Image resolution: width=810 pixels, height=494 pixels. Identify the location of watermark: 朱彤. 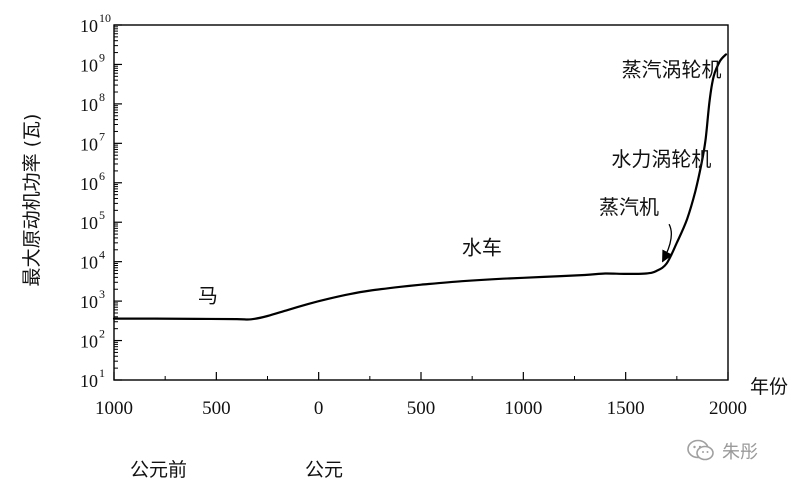
(722, 451).